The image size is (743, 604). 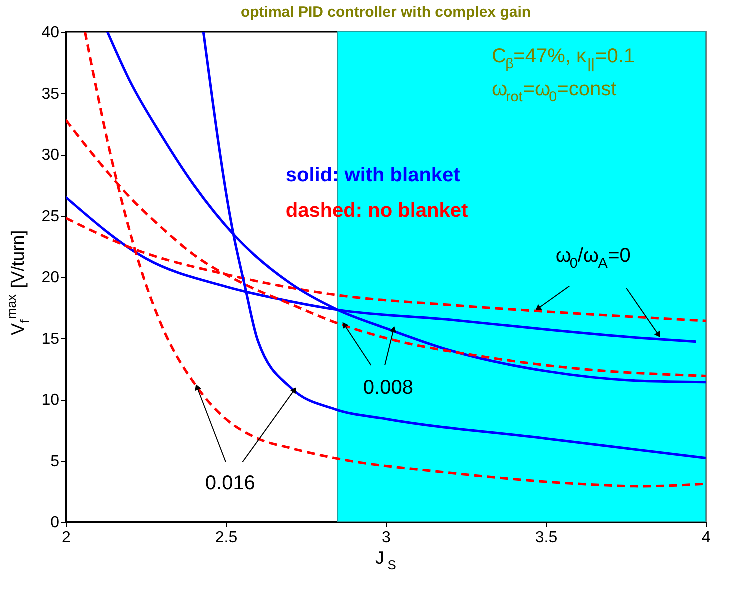 What do you see at coordinates (226, 538) in the screenshot?
I see `x-tick-label: 2.5` at bounding box center [226, 538].